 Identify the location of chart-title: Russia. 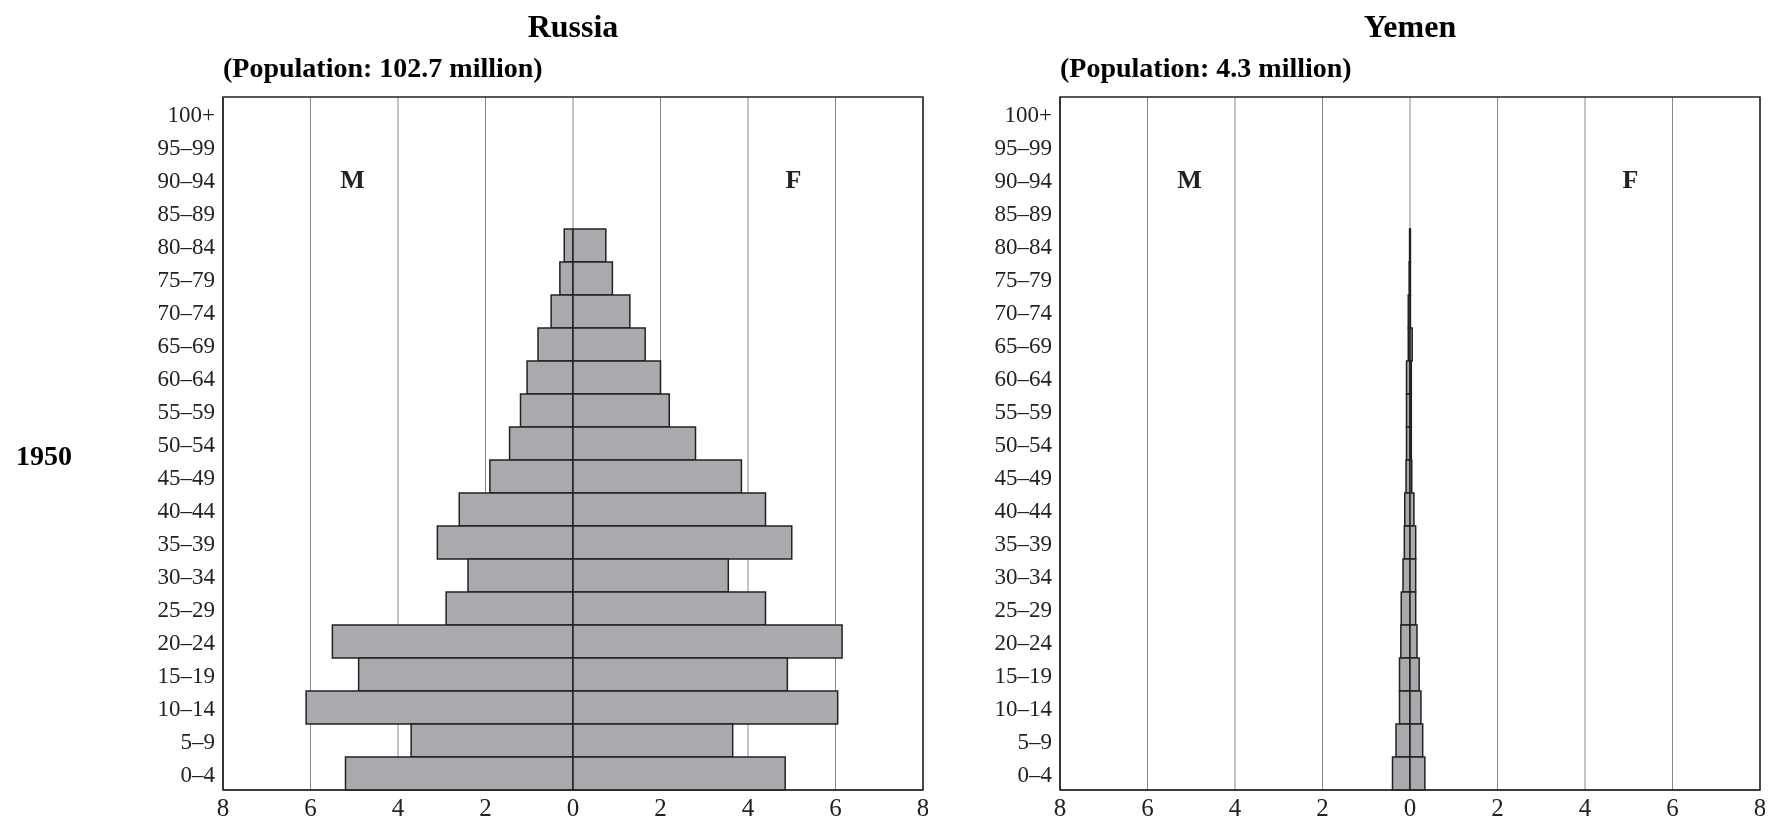
(573, 27).